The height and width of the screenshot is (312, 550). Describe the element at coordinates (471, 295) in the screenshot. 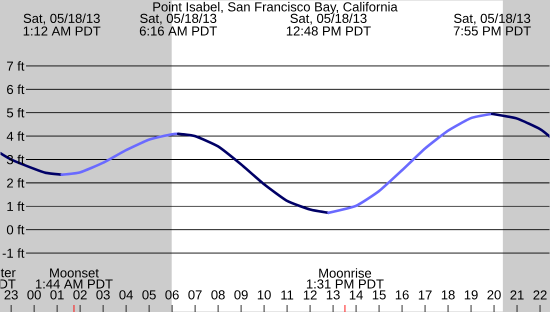

I see `x-tick-label: 19` at that location.